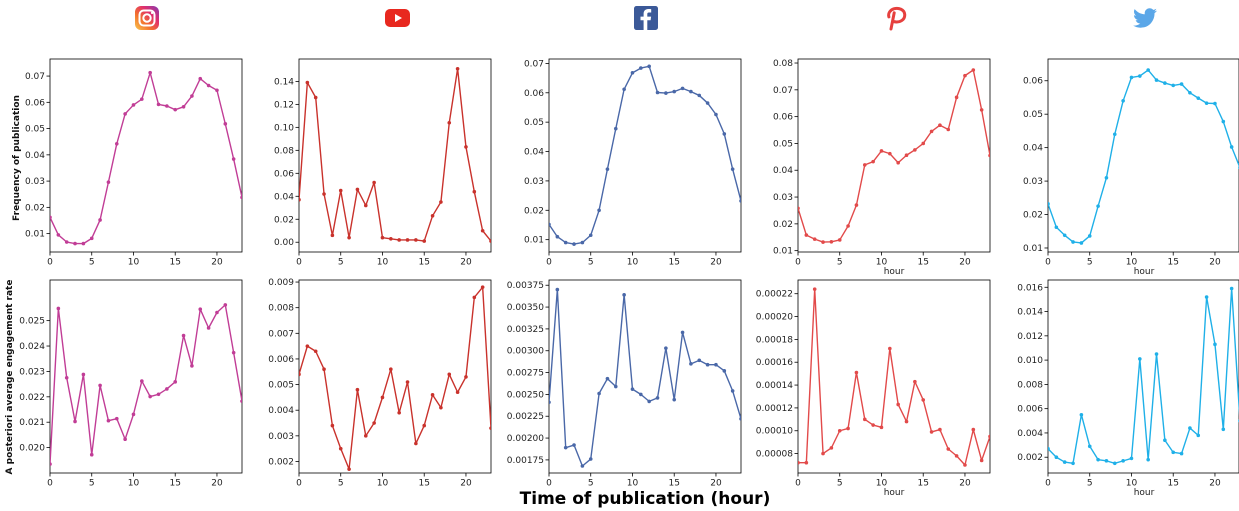  What do you see at coordinates (284, 243) in the screenshot?
I see `y-tick-label: 0.00` at bounding box center [284, 243].